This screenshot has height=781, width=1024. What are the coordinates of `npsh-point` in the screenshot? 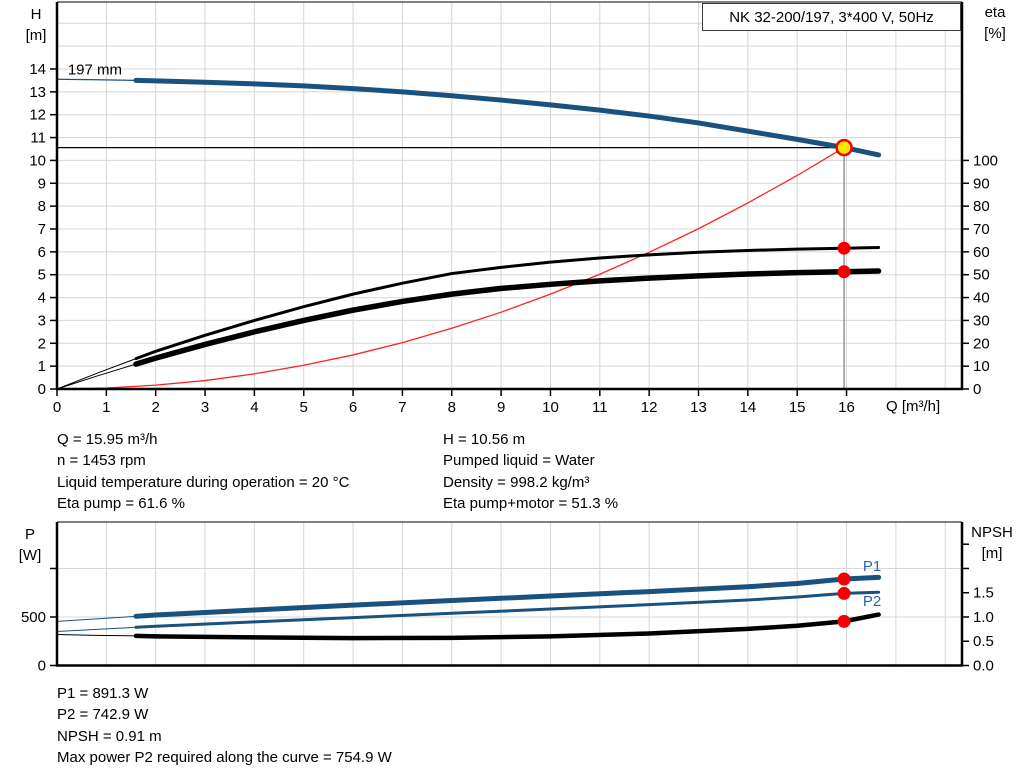 It's located at (844, 621).